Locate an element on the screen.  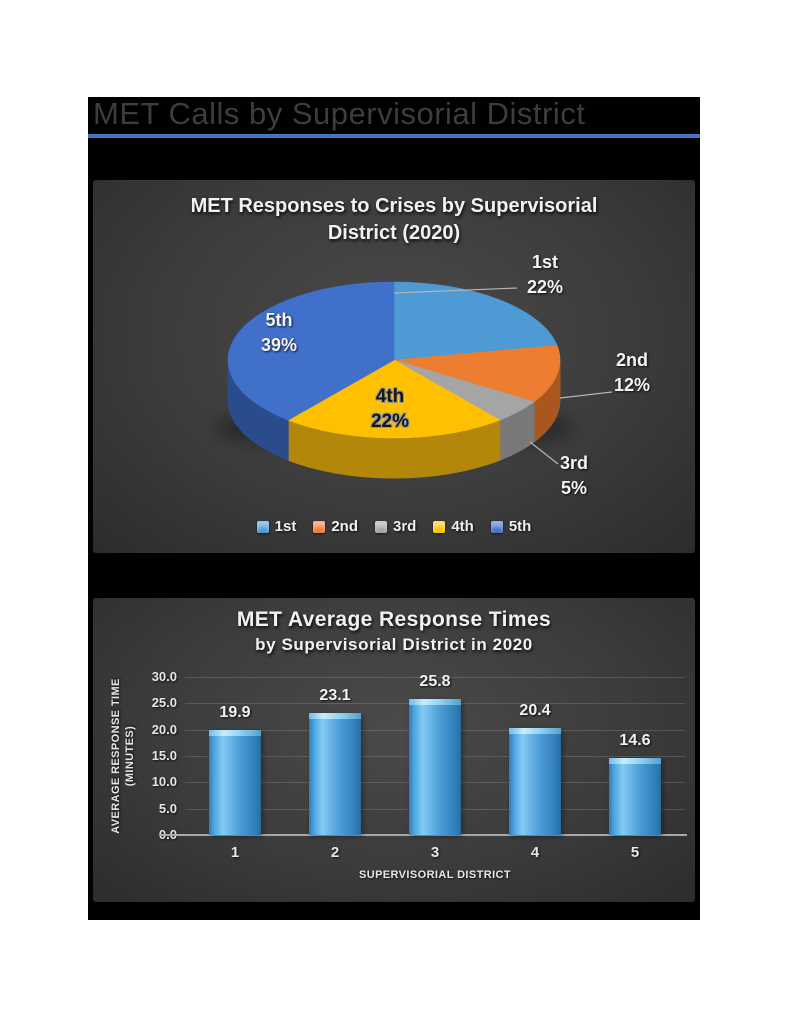
legend-label-5th: 5th is located at coordinates (520, 526).